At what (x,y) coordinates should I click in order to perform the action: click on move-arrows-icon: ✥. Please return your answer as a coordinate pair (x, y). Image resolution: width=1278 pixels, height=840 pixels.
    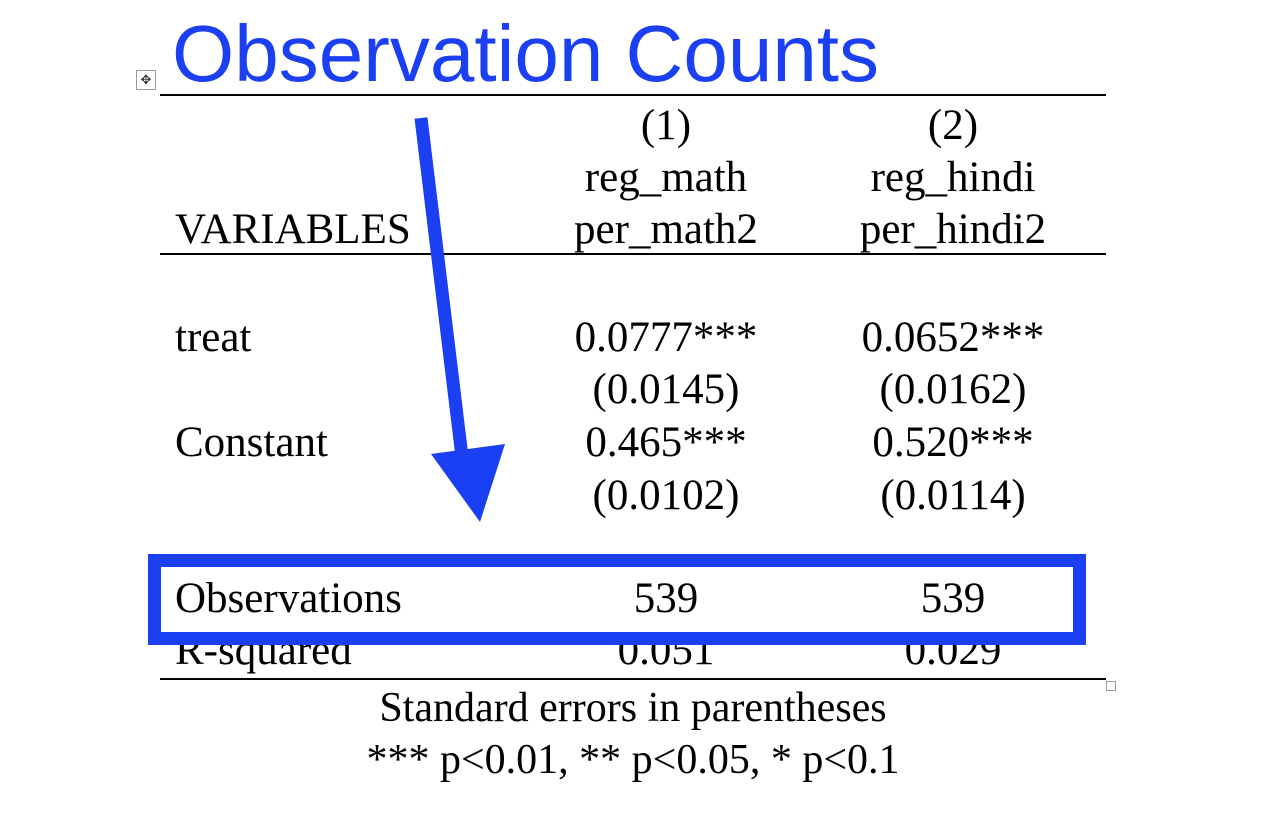
    Looking at the image, I should click on (146, 80).